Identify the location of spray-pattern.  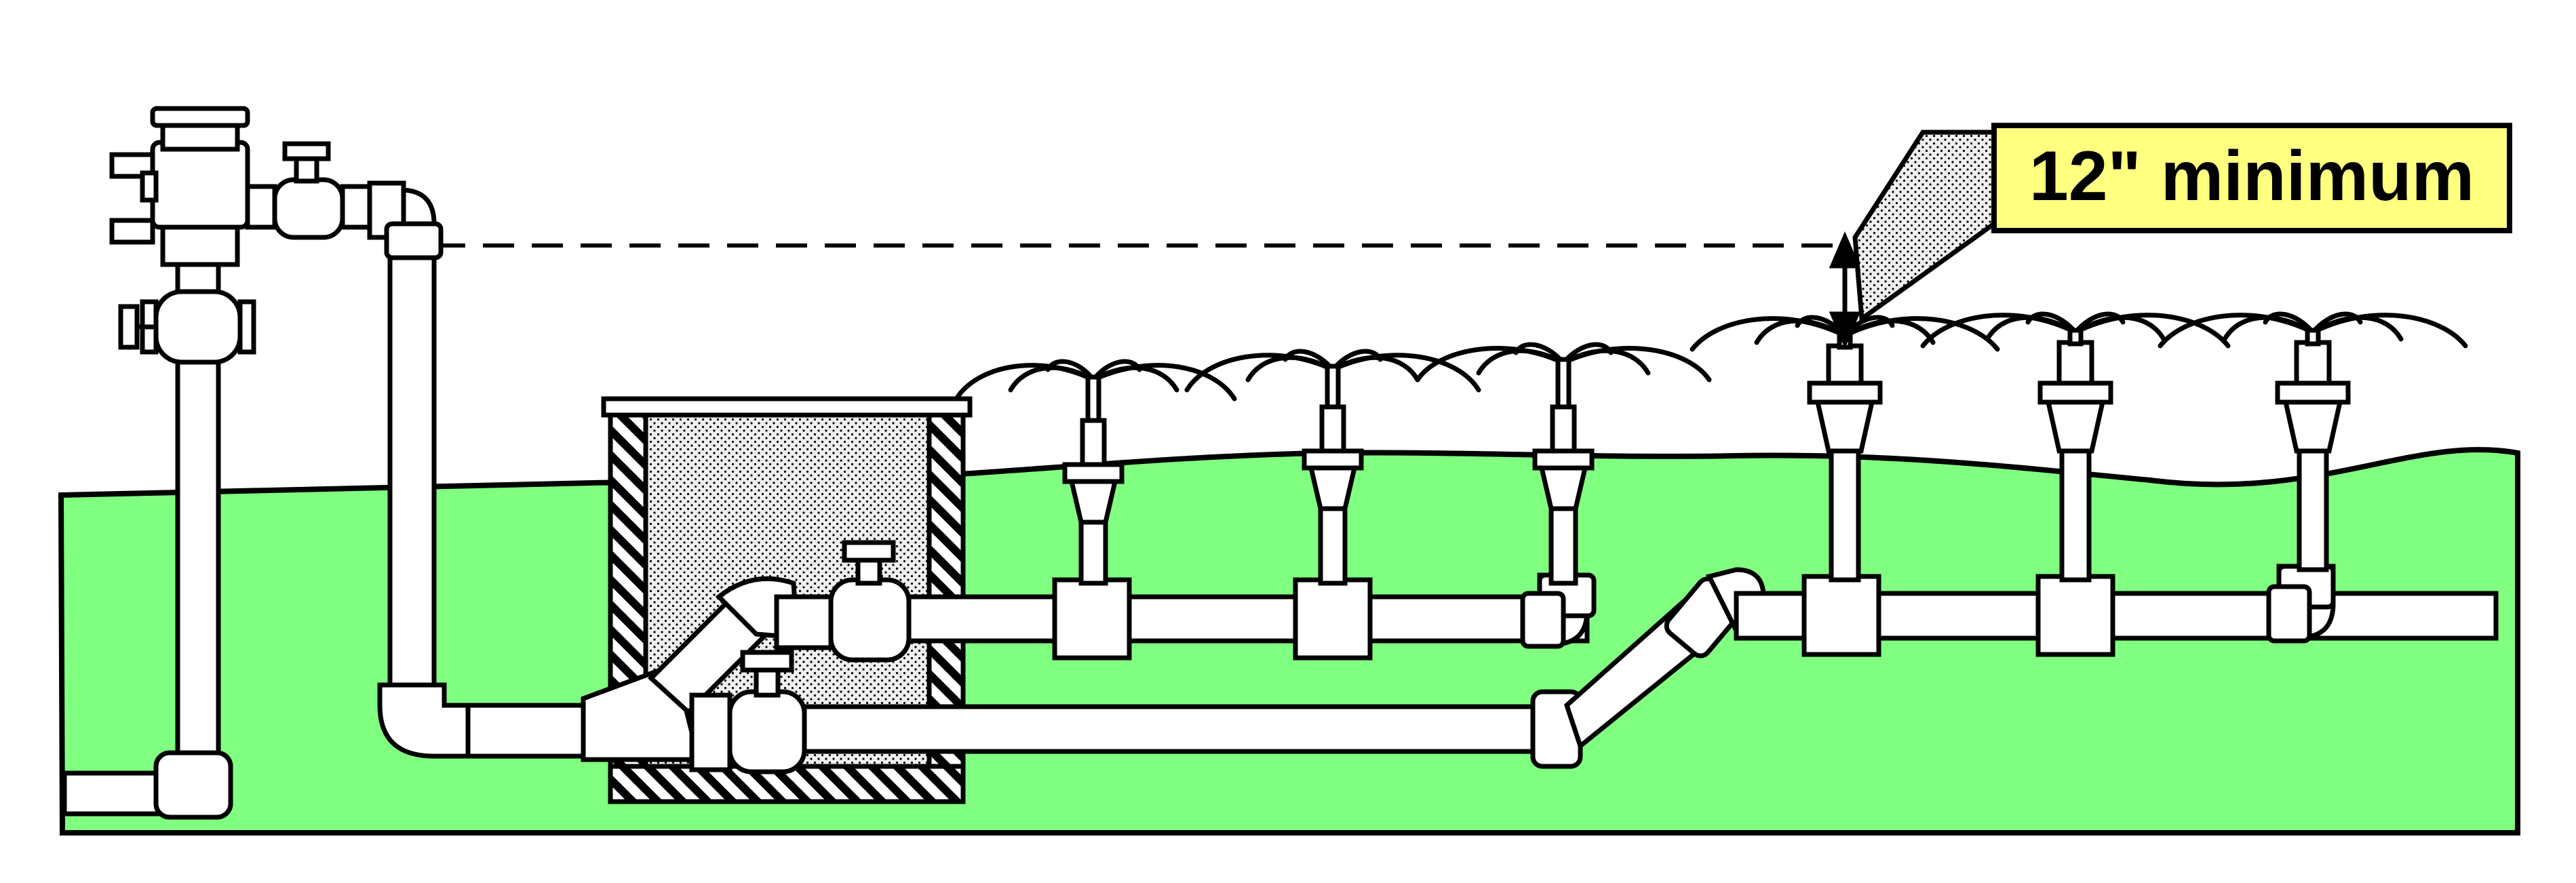
(1711, 356).